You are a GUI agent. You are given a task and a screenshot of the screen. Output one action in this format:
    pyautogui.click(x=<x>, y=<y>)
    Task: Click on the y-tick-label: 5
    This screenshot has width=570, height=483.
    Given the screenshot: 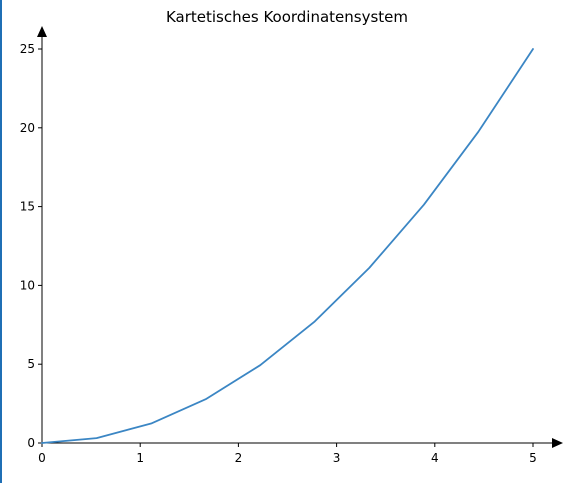 What is the action you would take?
    pyautogui.click(x=31, y=364)
    